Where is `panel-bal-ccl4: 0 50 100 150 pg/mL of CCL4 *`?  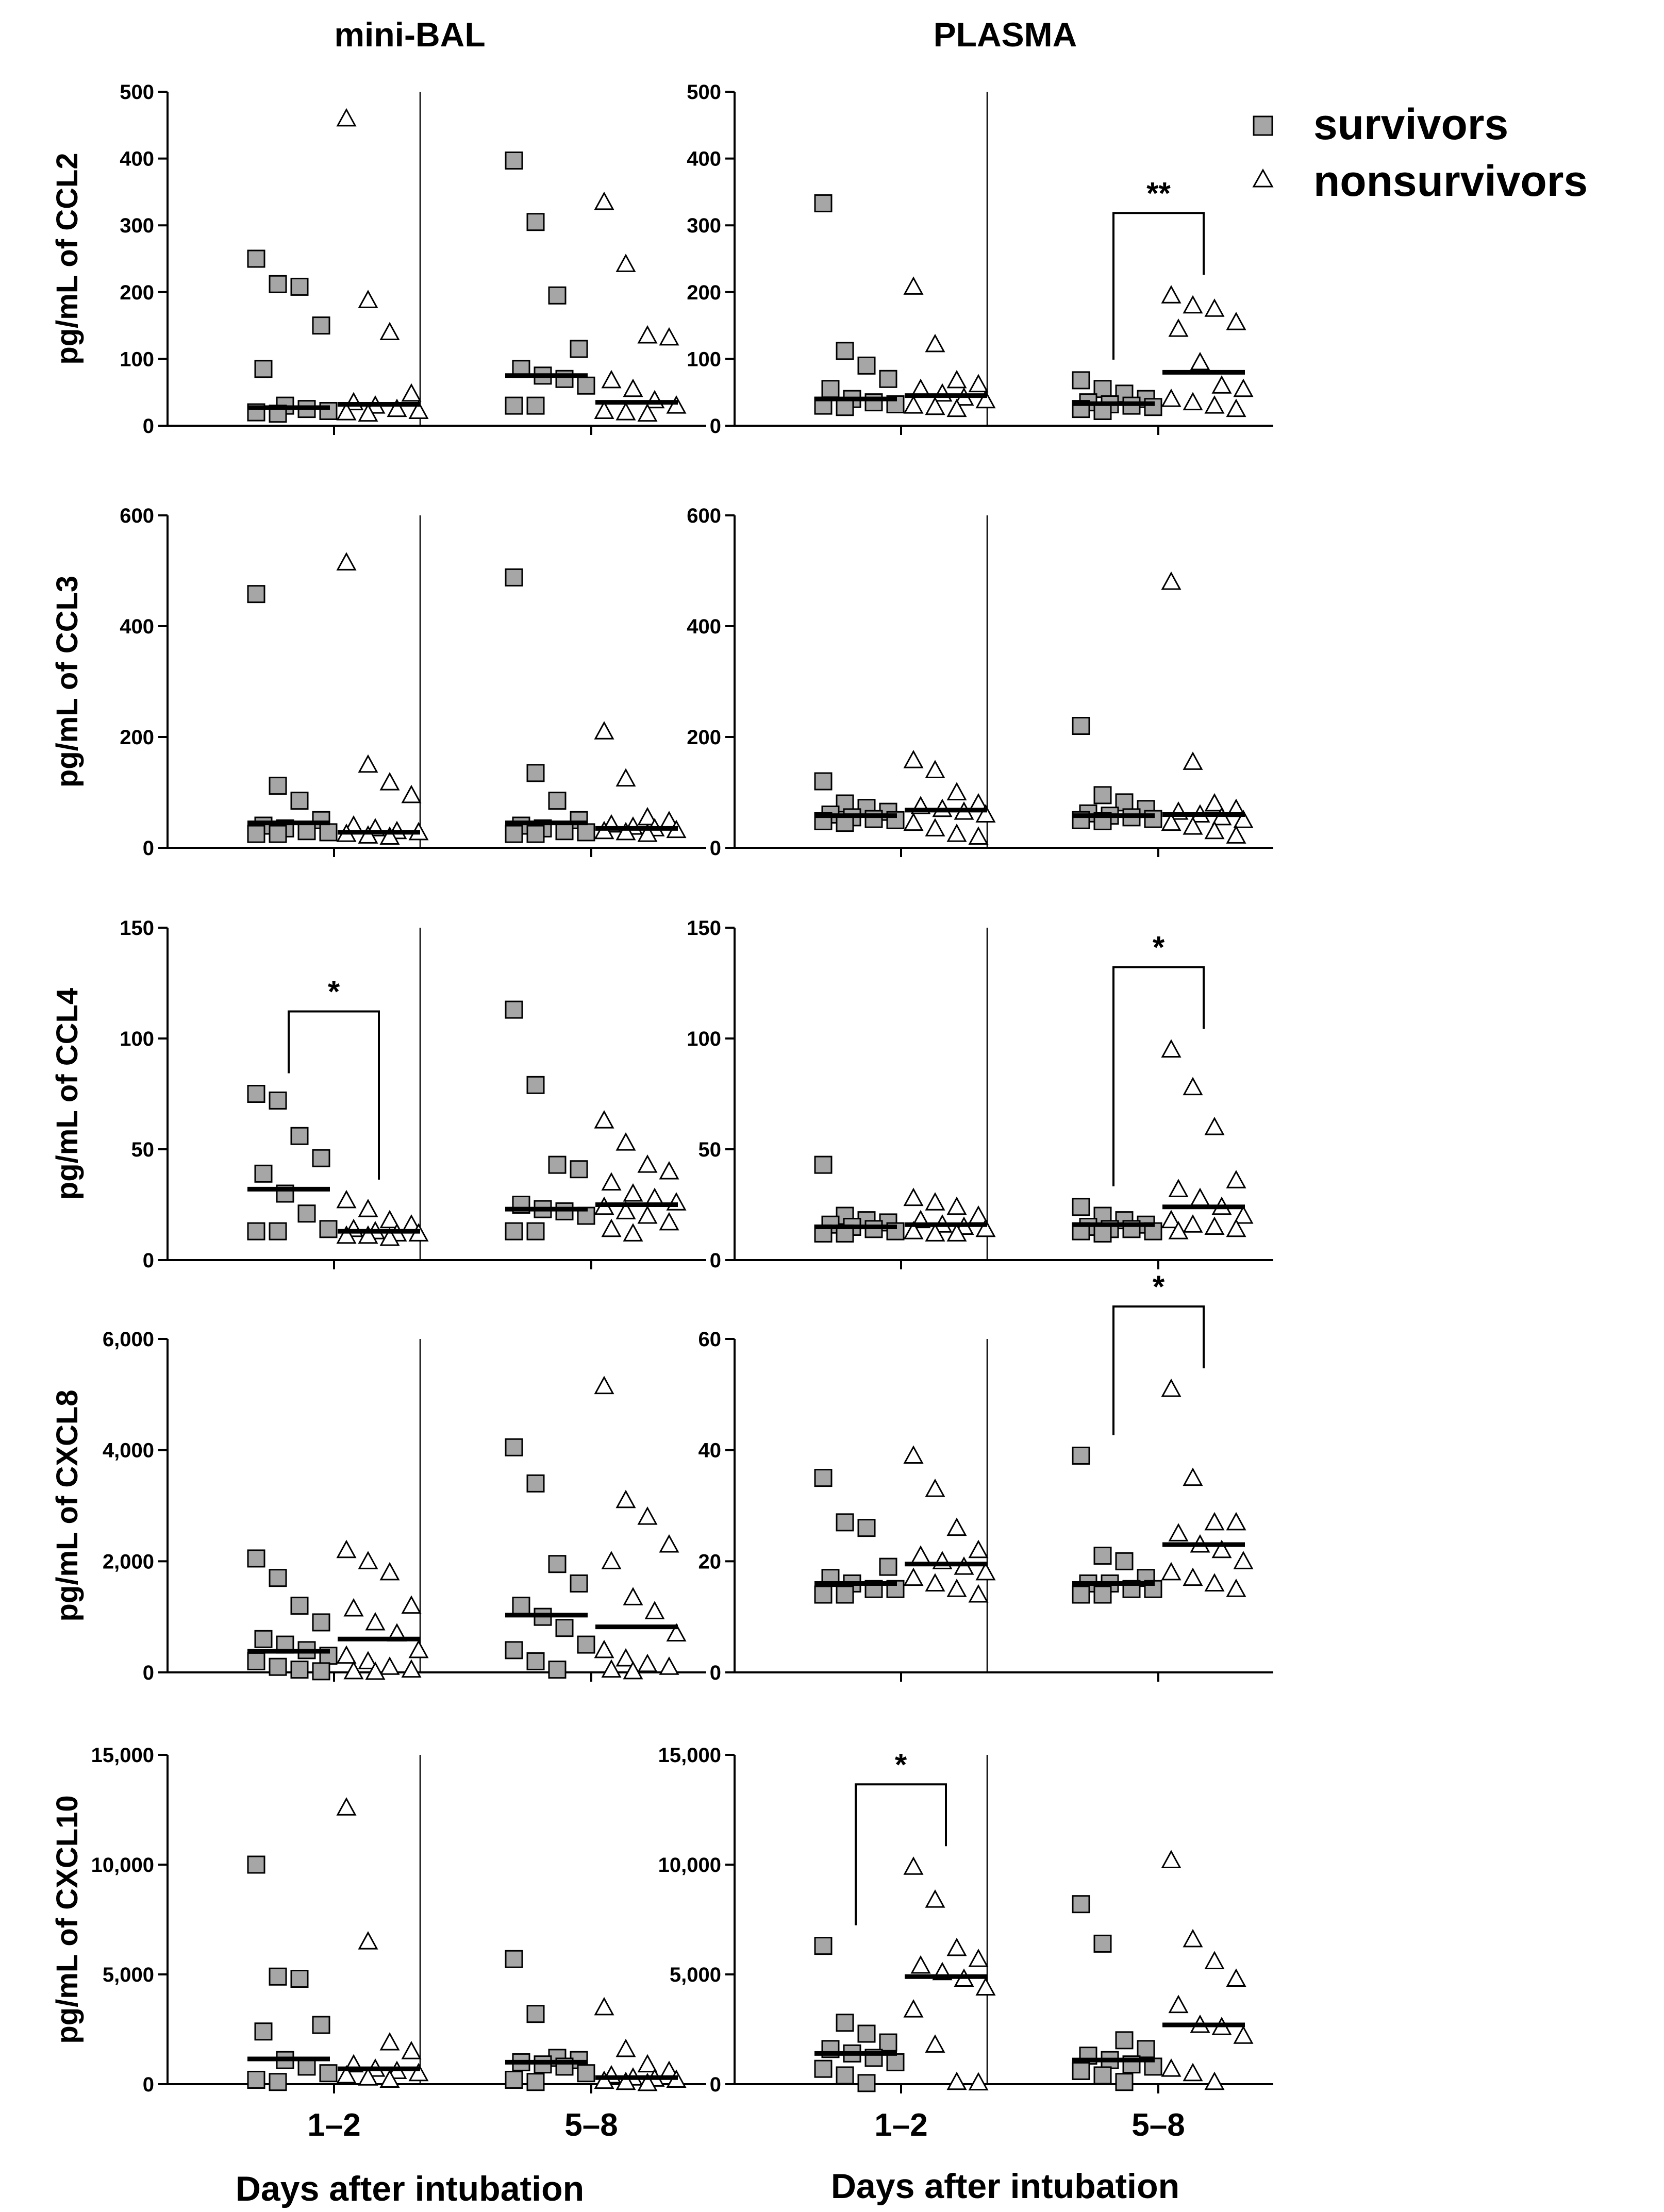
panel-bal-ccl4: 0 50 100 150 pg/mL of CCL4 * is located at coordinates (378, 1094).